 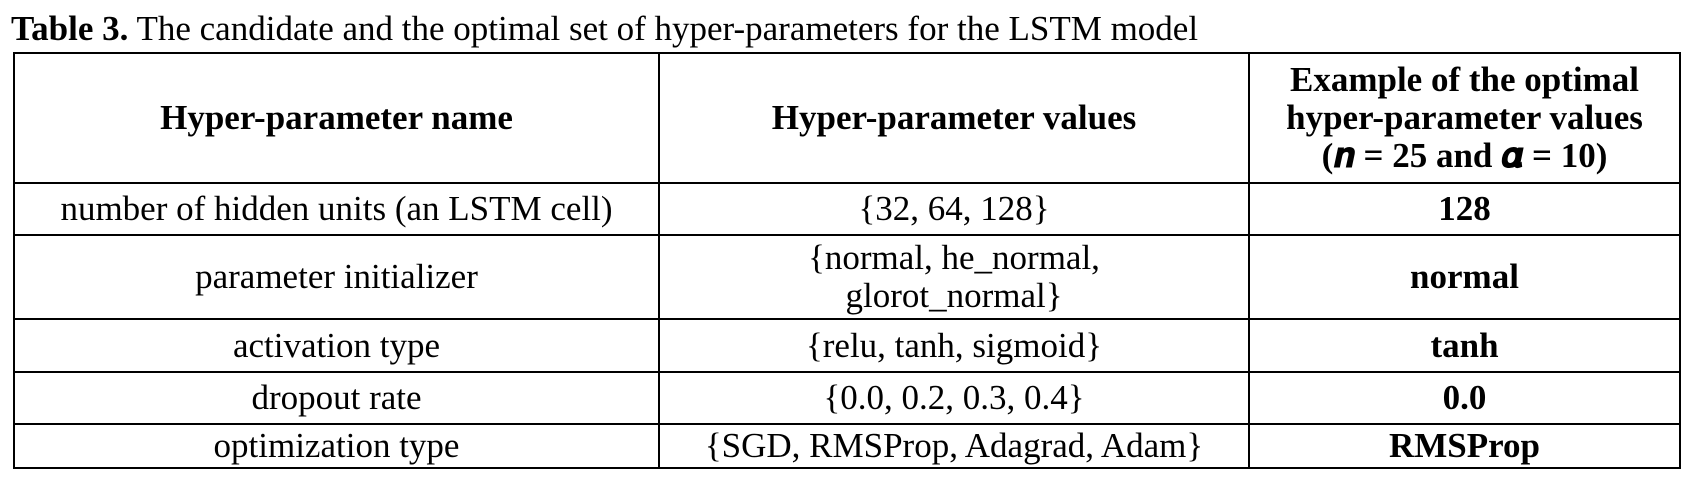 I want to click on table-row: dropout rate {0.0, 0.2, 0.3, 0.4} 0.0, so click(x=847, y=398).